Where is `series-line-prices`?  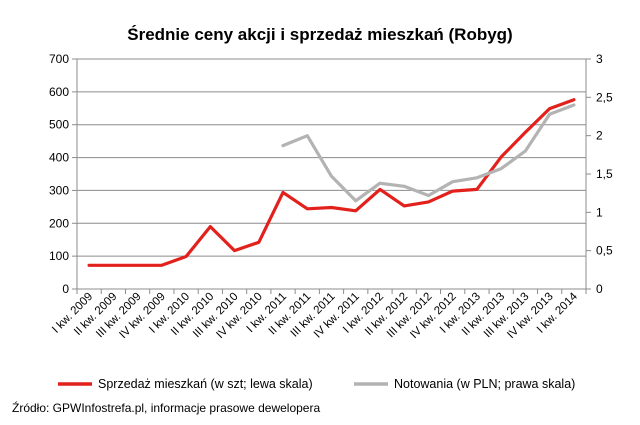 series-line-prices is located at coordinates (428, 153).